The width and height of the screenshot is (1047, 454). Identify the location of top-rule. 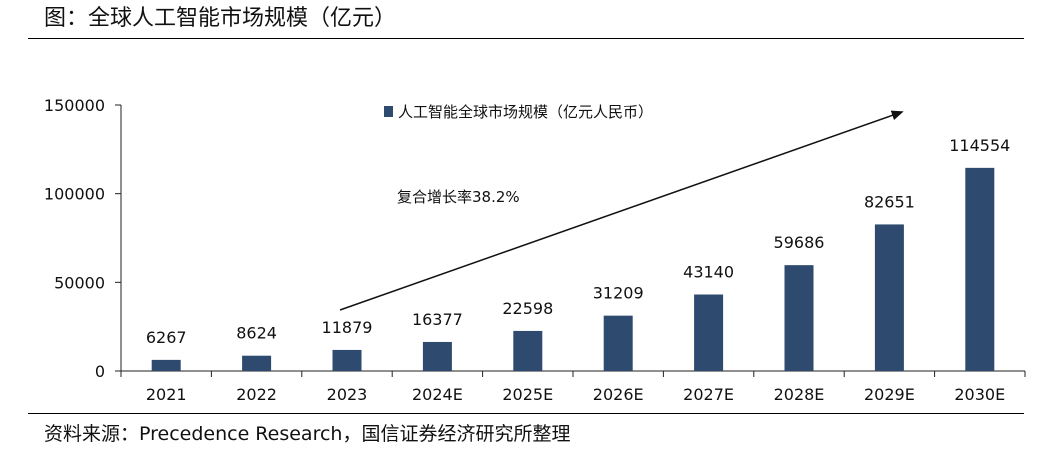
(526, 38).